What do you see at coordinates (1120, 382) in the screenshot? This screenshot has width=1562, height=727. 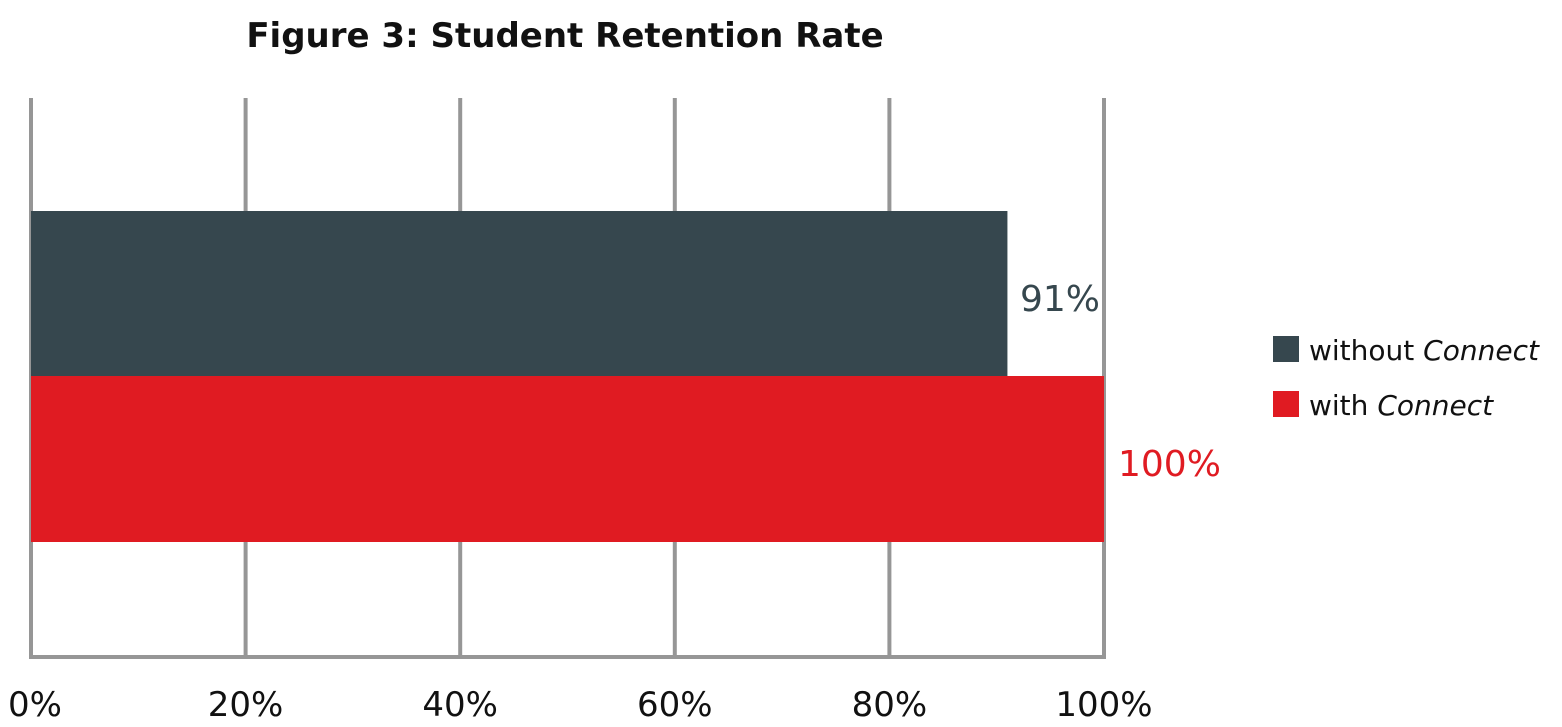 I see `data-labels: 91% 100%` at bounding box center [1120, 382].